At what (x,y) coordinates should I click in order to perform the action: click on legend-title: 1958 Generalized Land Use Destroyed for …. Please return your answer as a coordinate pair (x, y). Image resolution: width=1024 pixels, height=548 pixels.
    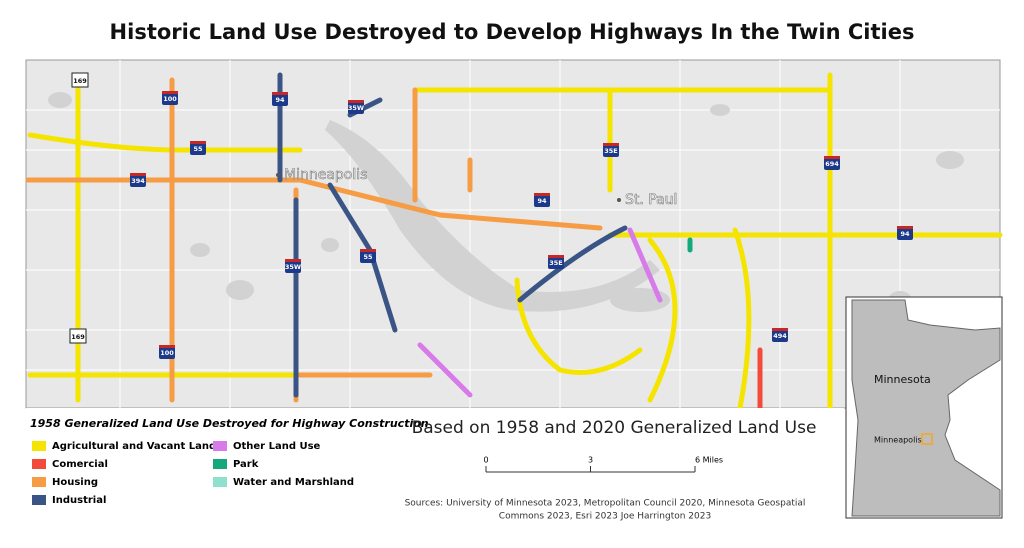
    Looking at the image, I should click on (229, 423).